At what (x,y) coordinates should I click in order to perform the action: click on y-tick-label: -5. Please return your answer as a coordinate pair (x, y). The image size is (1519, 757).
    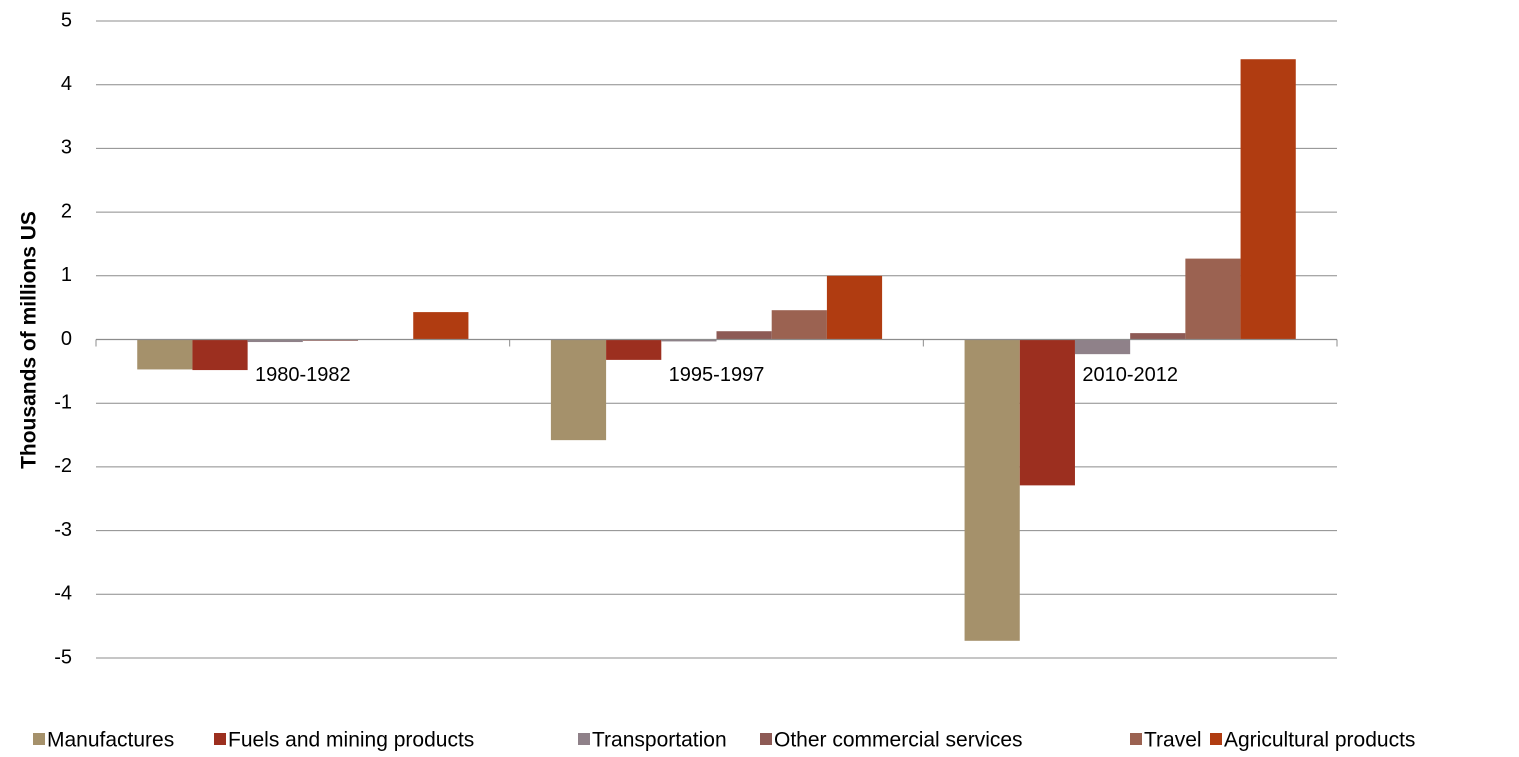
    Looking at the image, I should click on (63, 657).